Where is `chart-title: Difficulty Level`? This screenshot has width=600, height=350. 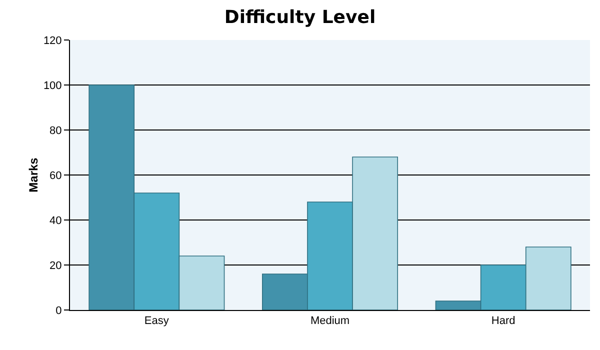
chart-title: Difficulty Level is located at coordinates (300, 17).